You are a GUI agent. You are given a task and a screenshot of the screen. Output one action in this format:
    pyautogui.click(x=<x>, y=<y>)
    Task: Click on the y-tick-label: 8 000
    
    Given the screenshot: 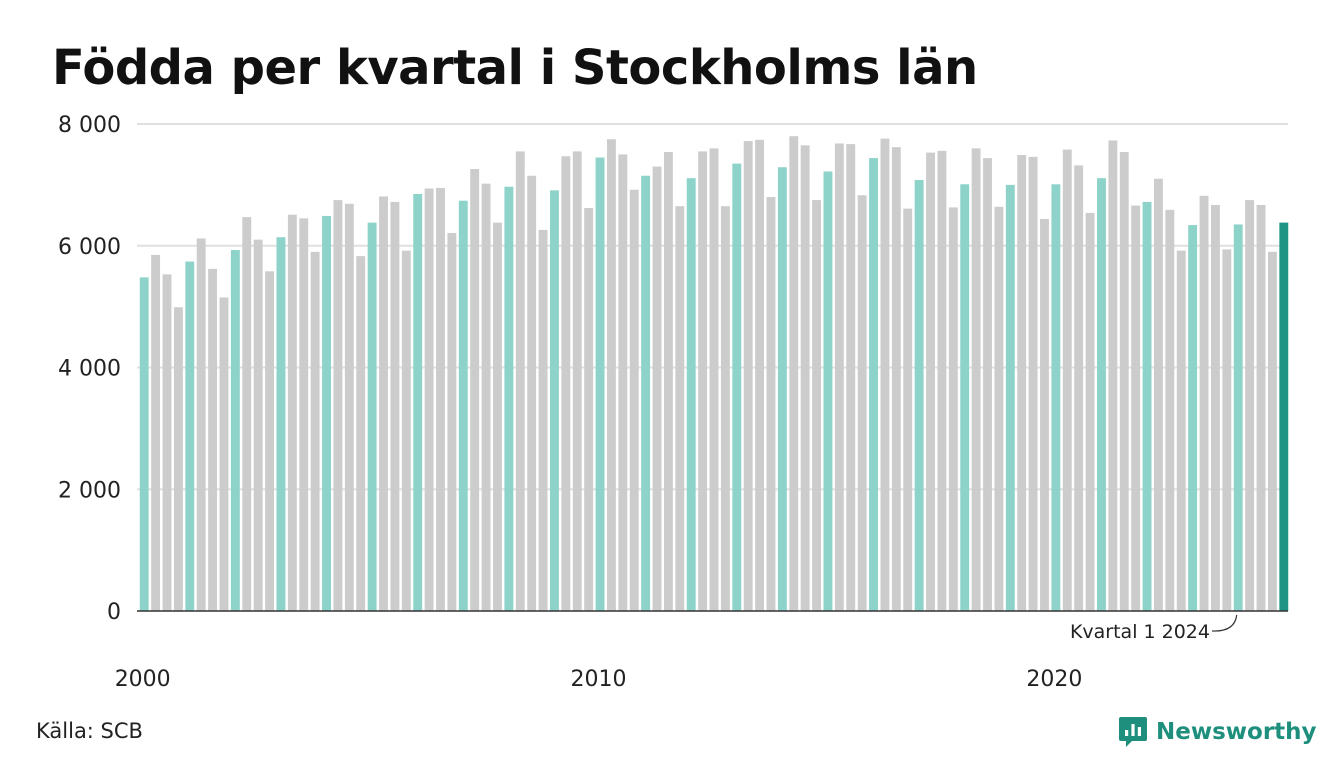 What is the action you would take?
    pyautogui.click(x=89, y=125)
    